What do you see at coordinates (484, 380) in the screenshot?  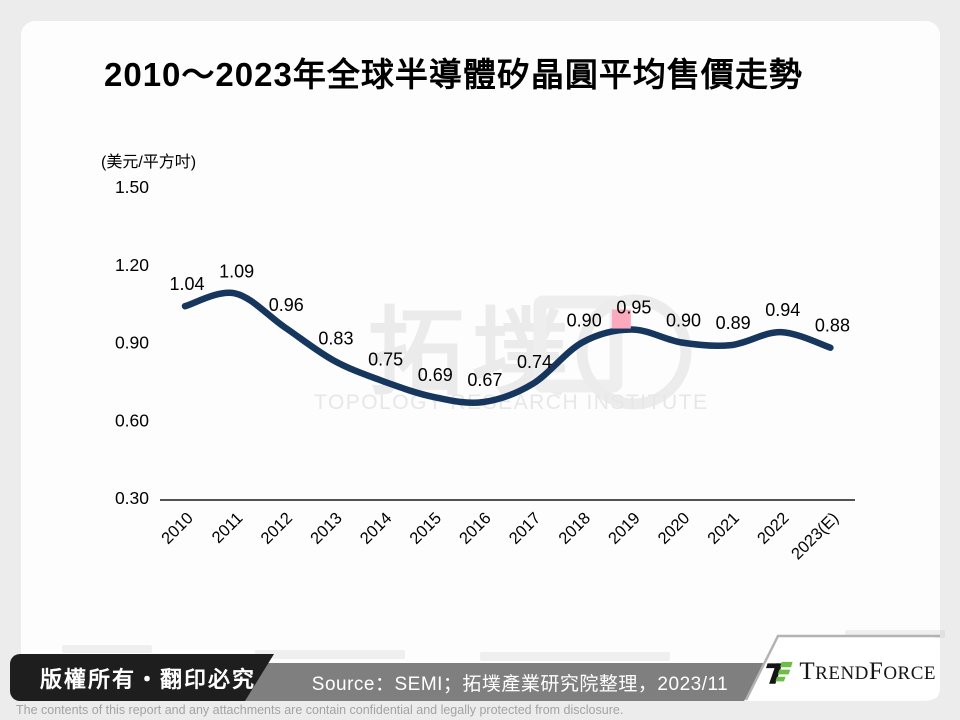 I see `data-label: 0.67` at bounding box center [484, 380].